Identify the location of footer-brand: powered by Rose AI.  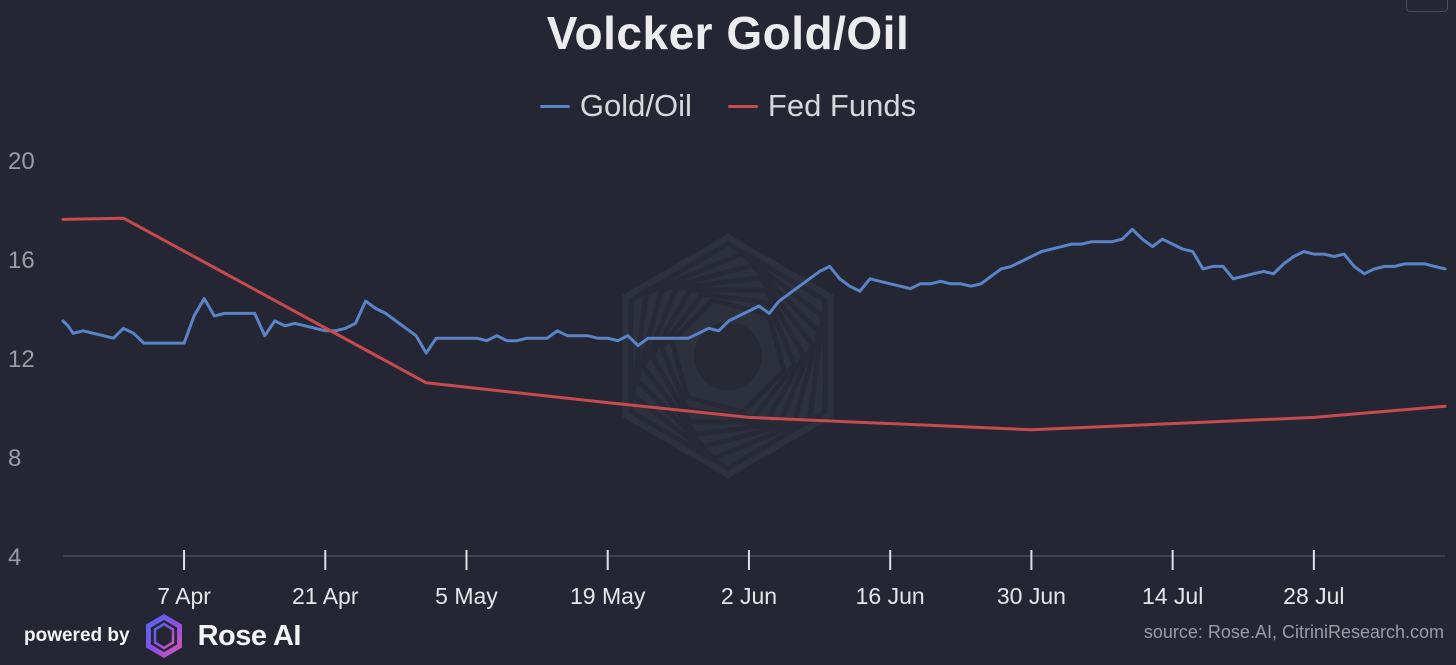
(162, 636).